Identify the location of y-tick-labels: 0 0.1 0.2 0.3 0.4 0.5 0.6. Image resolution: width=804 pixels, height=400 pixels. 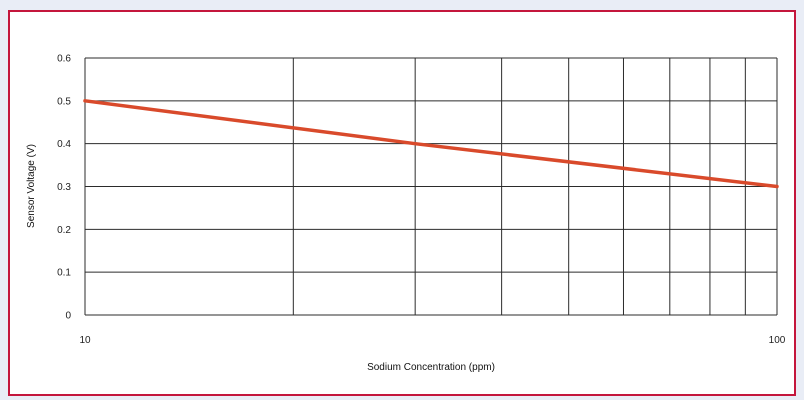
(64, 188).